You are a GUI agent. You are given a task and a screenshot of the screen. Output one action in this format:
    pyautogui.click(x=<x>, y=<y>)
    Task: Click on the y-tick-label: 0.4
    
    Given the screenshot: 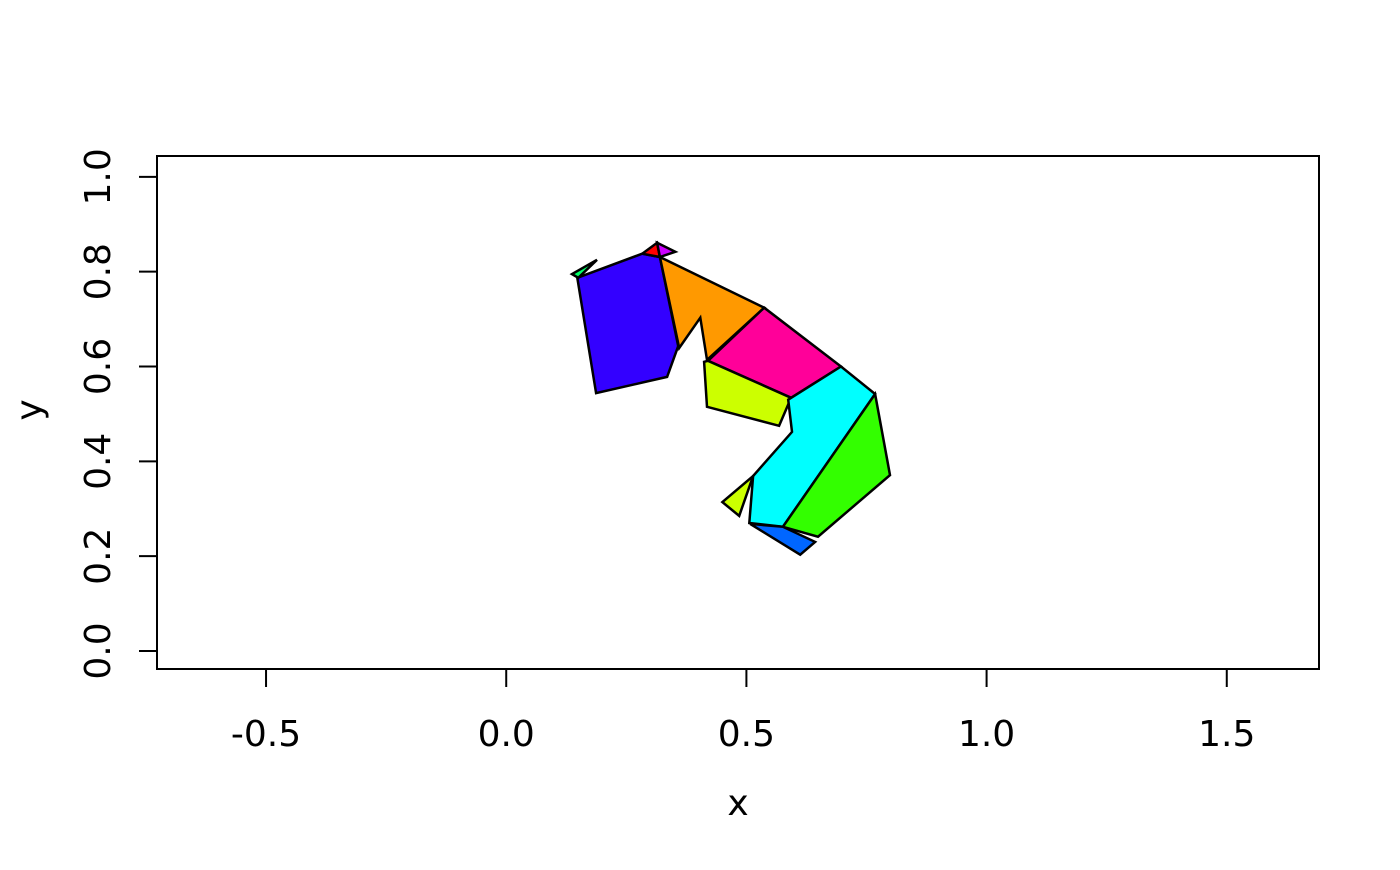 What is the action you would take?
    pyautogui.click(x=98, y=461)
    